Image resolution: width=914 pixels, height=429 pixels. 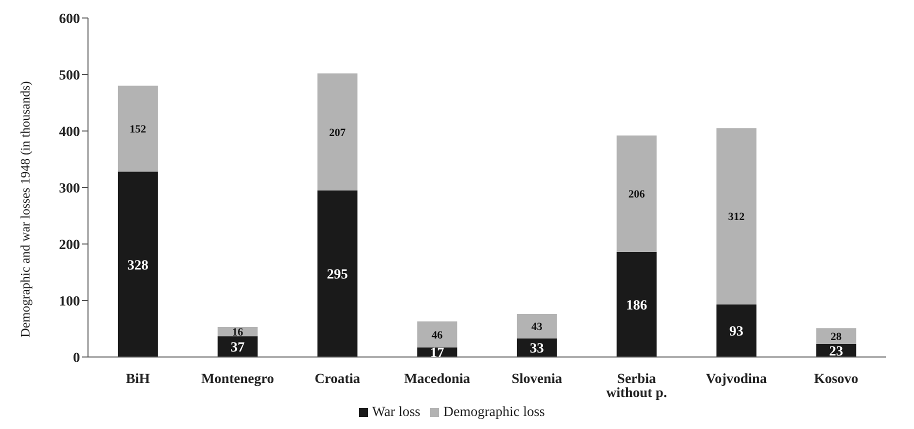 I want to click on data-label: 37, so click(x=237, y=348).